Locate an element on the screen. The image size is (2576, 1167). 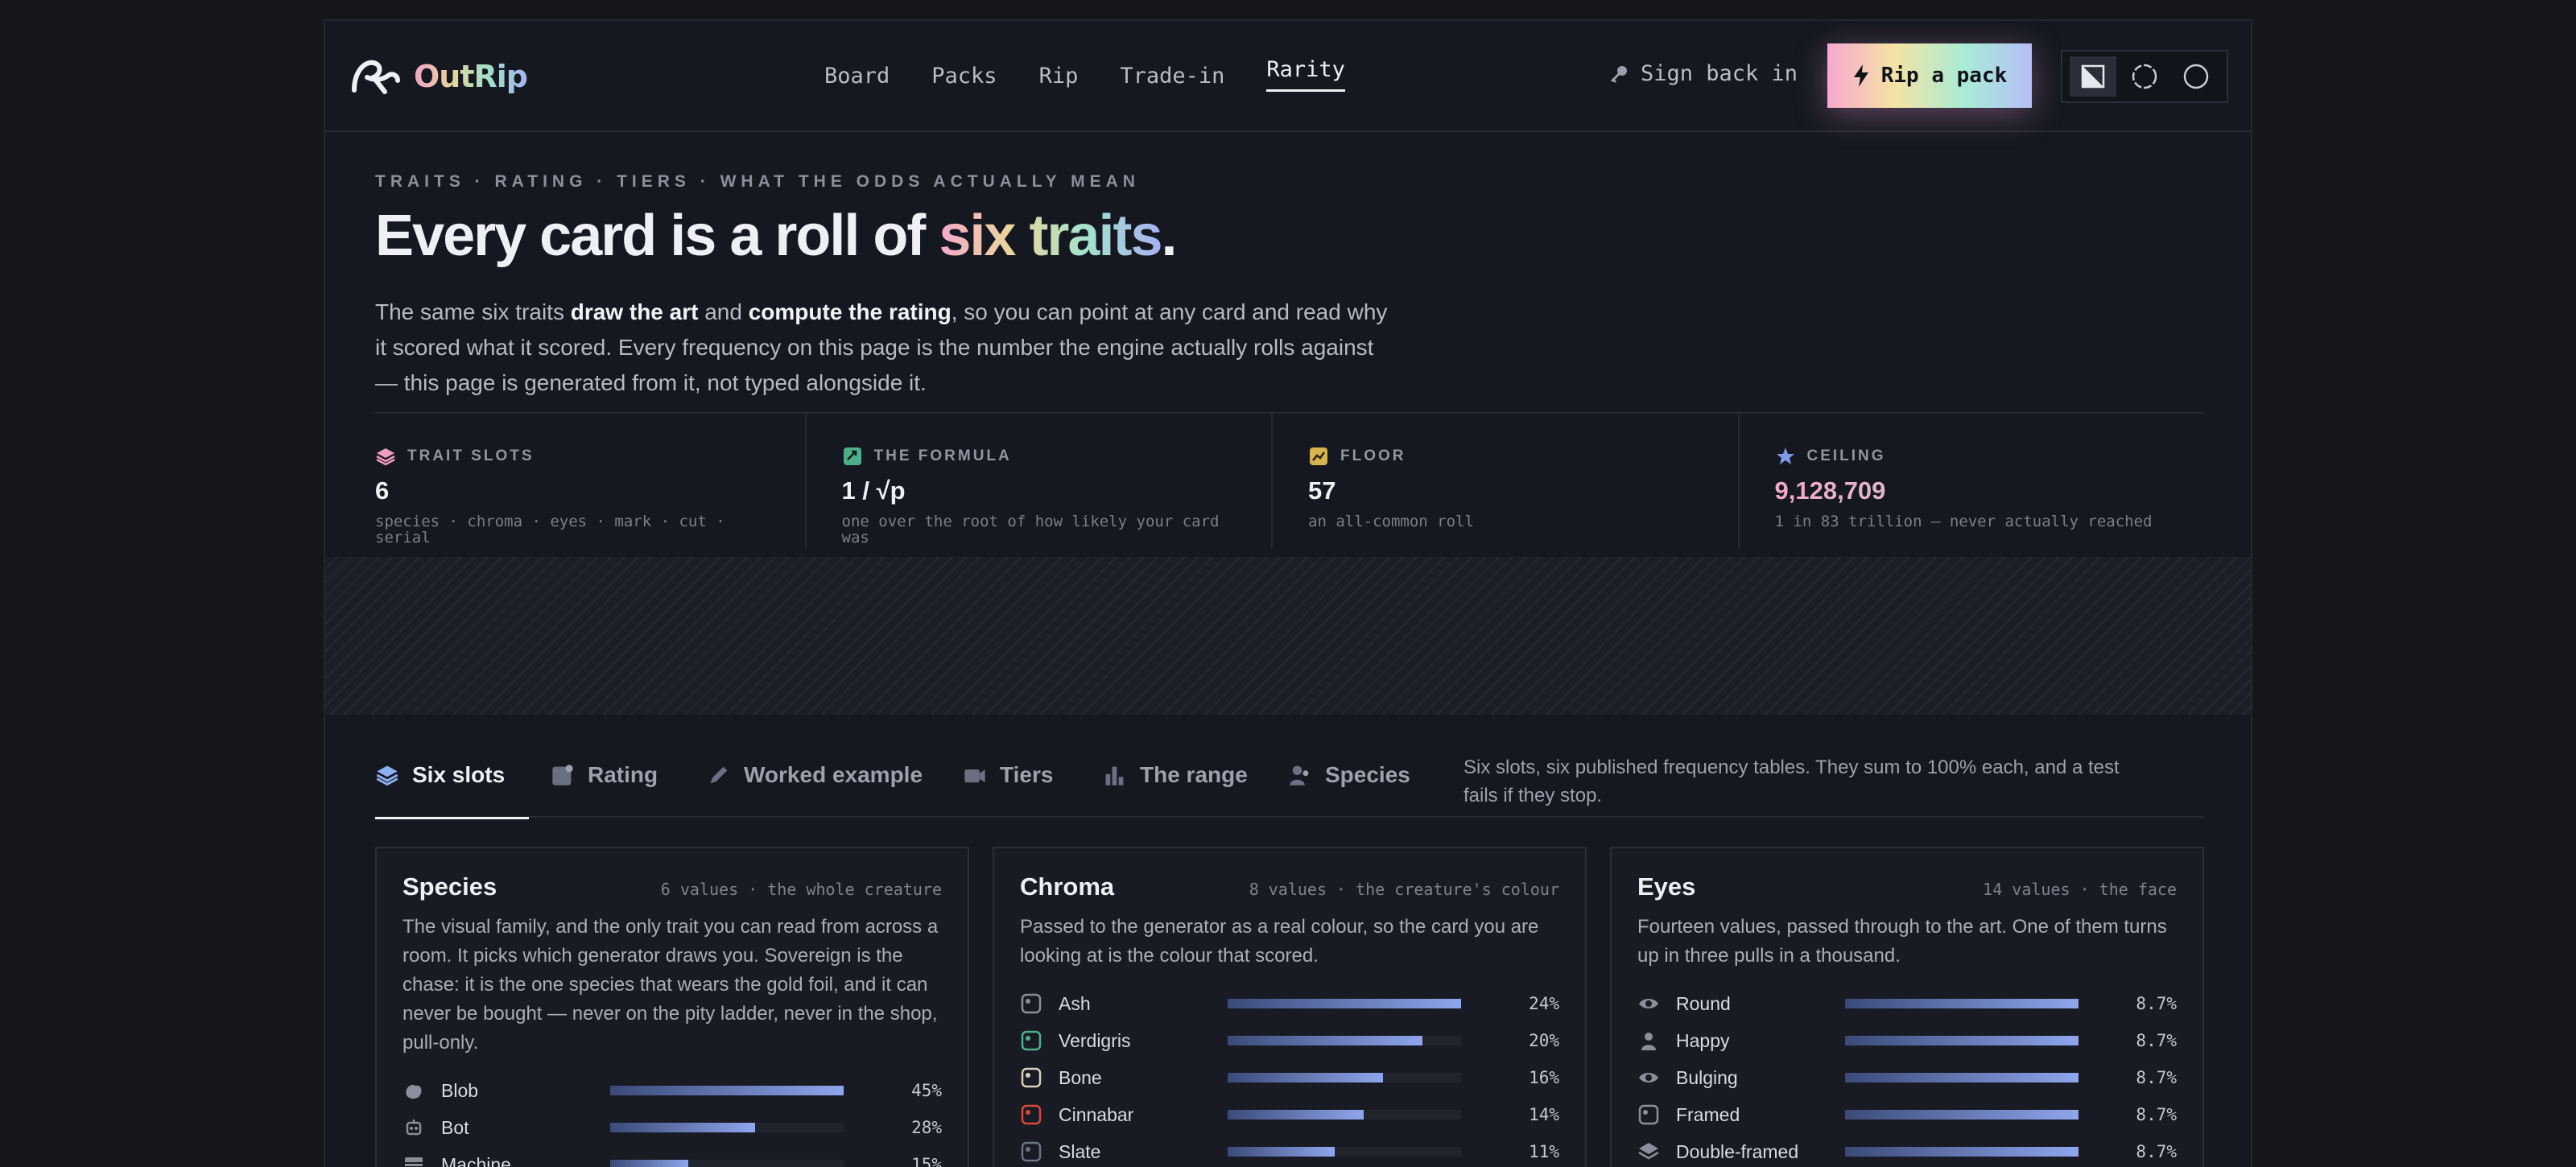
nav-rip: Rip is located at coordinates (1058, 76).